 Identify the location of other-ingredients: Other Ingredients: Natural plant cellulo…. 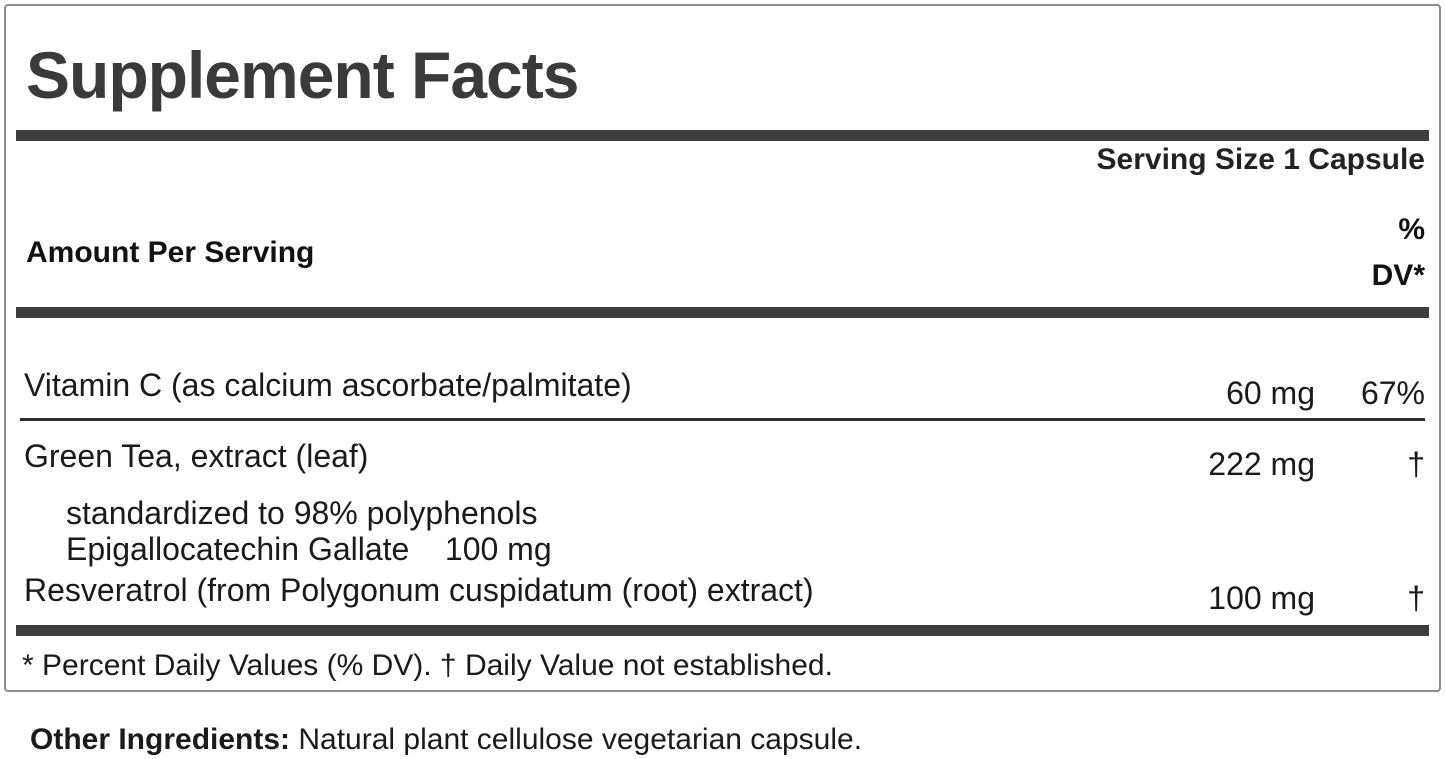
(446, 740).